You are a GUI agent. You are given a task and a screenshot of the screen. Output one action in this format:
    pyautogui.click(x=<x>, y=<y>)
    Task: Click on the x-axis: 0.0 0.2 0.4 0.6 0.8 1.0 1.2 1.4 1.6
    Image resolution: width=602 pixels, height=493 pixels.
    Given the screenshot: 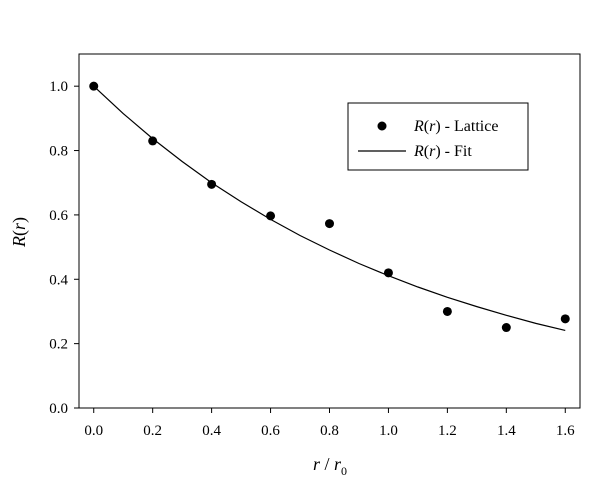 What is the action you would take?
    pyautogui.click(x=329, y=423)
    